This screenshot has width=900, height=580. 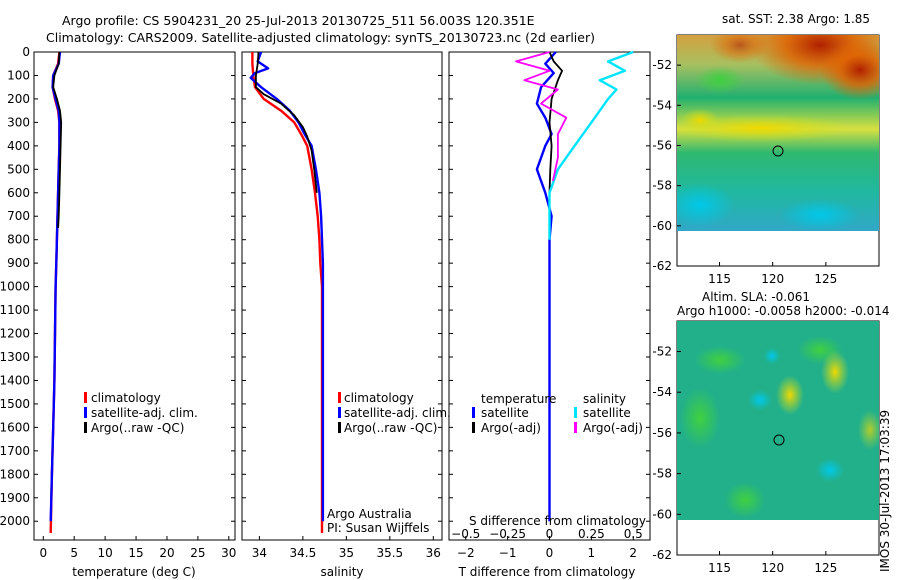 What do you see at coordinates (15, 310) in the screenshot?
I see `y-tick-label: 1100` at bounding box center [15, 310].